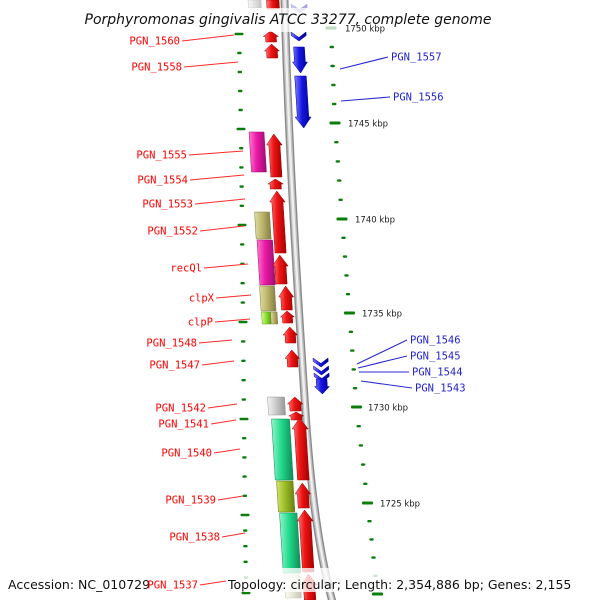 This screenshot has height=600, width=600. I want to click on gene-label-PGN_1539: PGN_1539, so click(190, 501).